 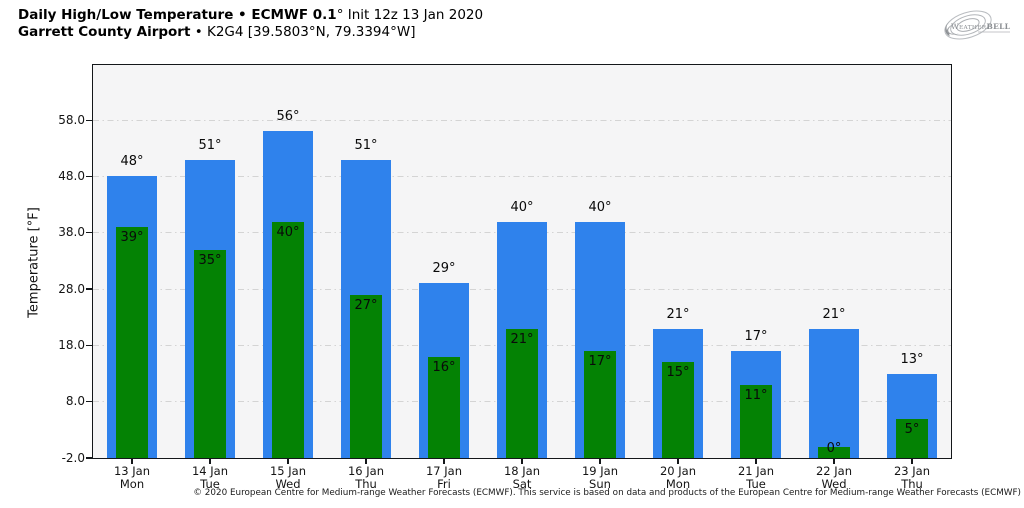 What do you see at coordinates (444, 470) in the screenshot?
I see `x-tick-date: 17 Jan` at bounding box center [444, 470].